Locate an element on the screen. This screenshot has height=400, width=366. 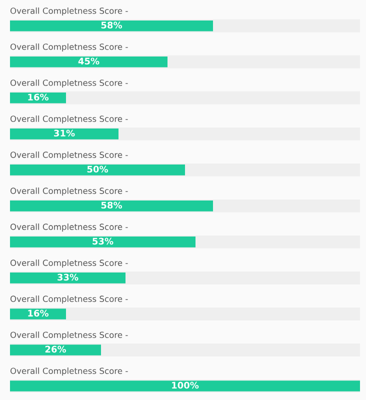
data-label: 31% is located at coordinates (64, 133).